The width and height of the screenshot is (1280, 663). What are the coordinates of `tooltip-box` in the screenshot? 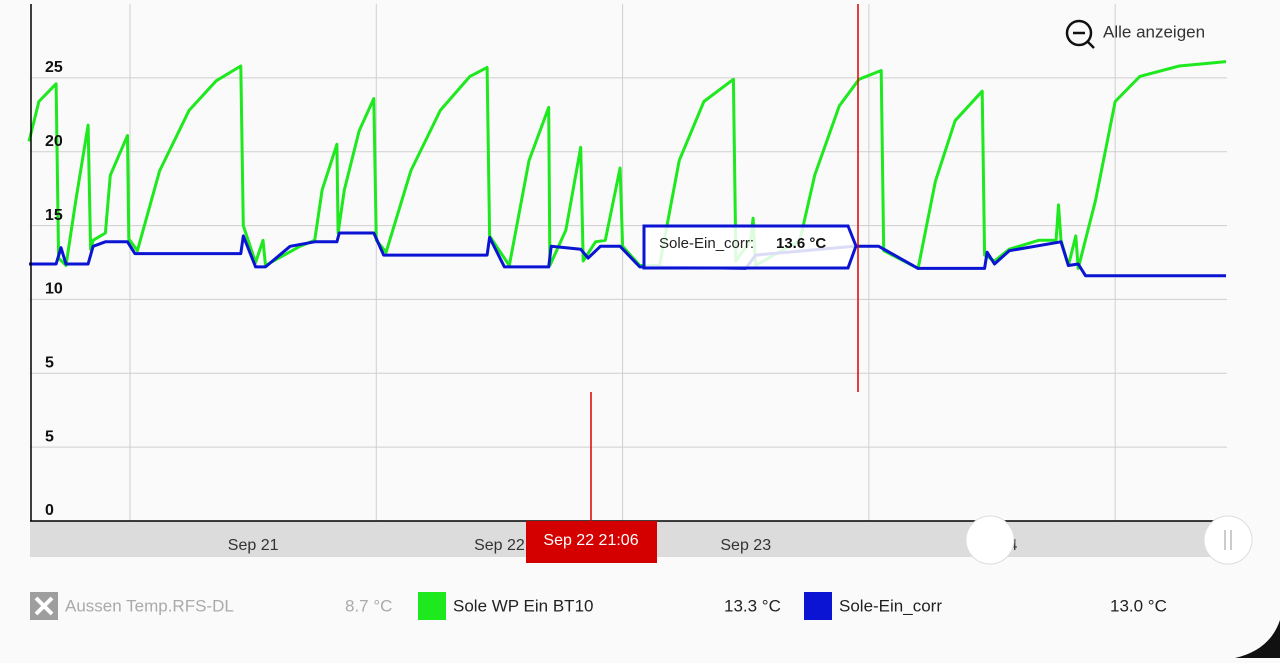 It's located at (750, 247).